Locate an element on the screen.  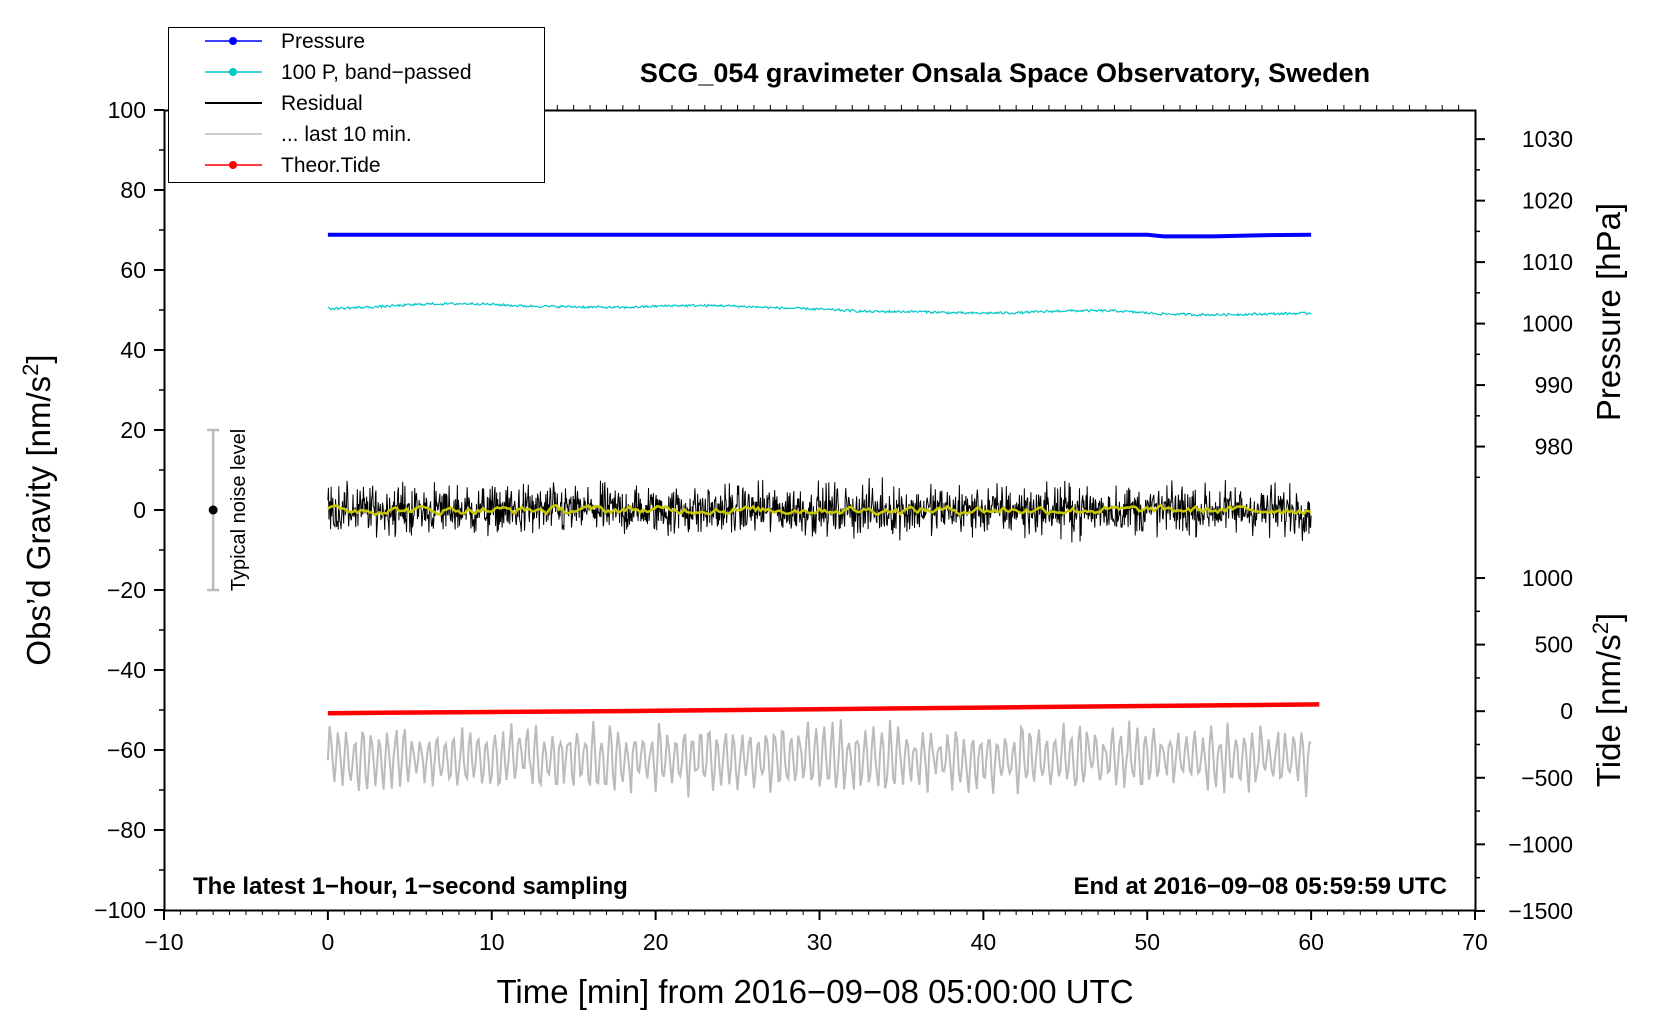
pressure-tick-label: 1030 is located at coordinates (1547, 139).